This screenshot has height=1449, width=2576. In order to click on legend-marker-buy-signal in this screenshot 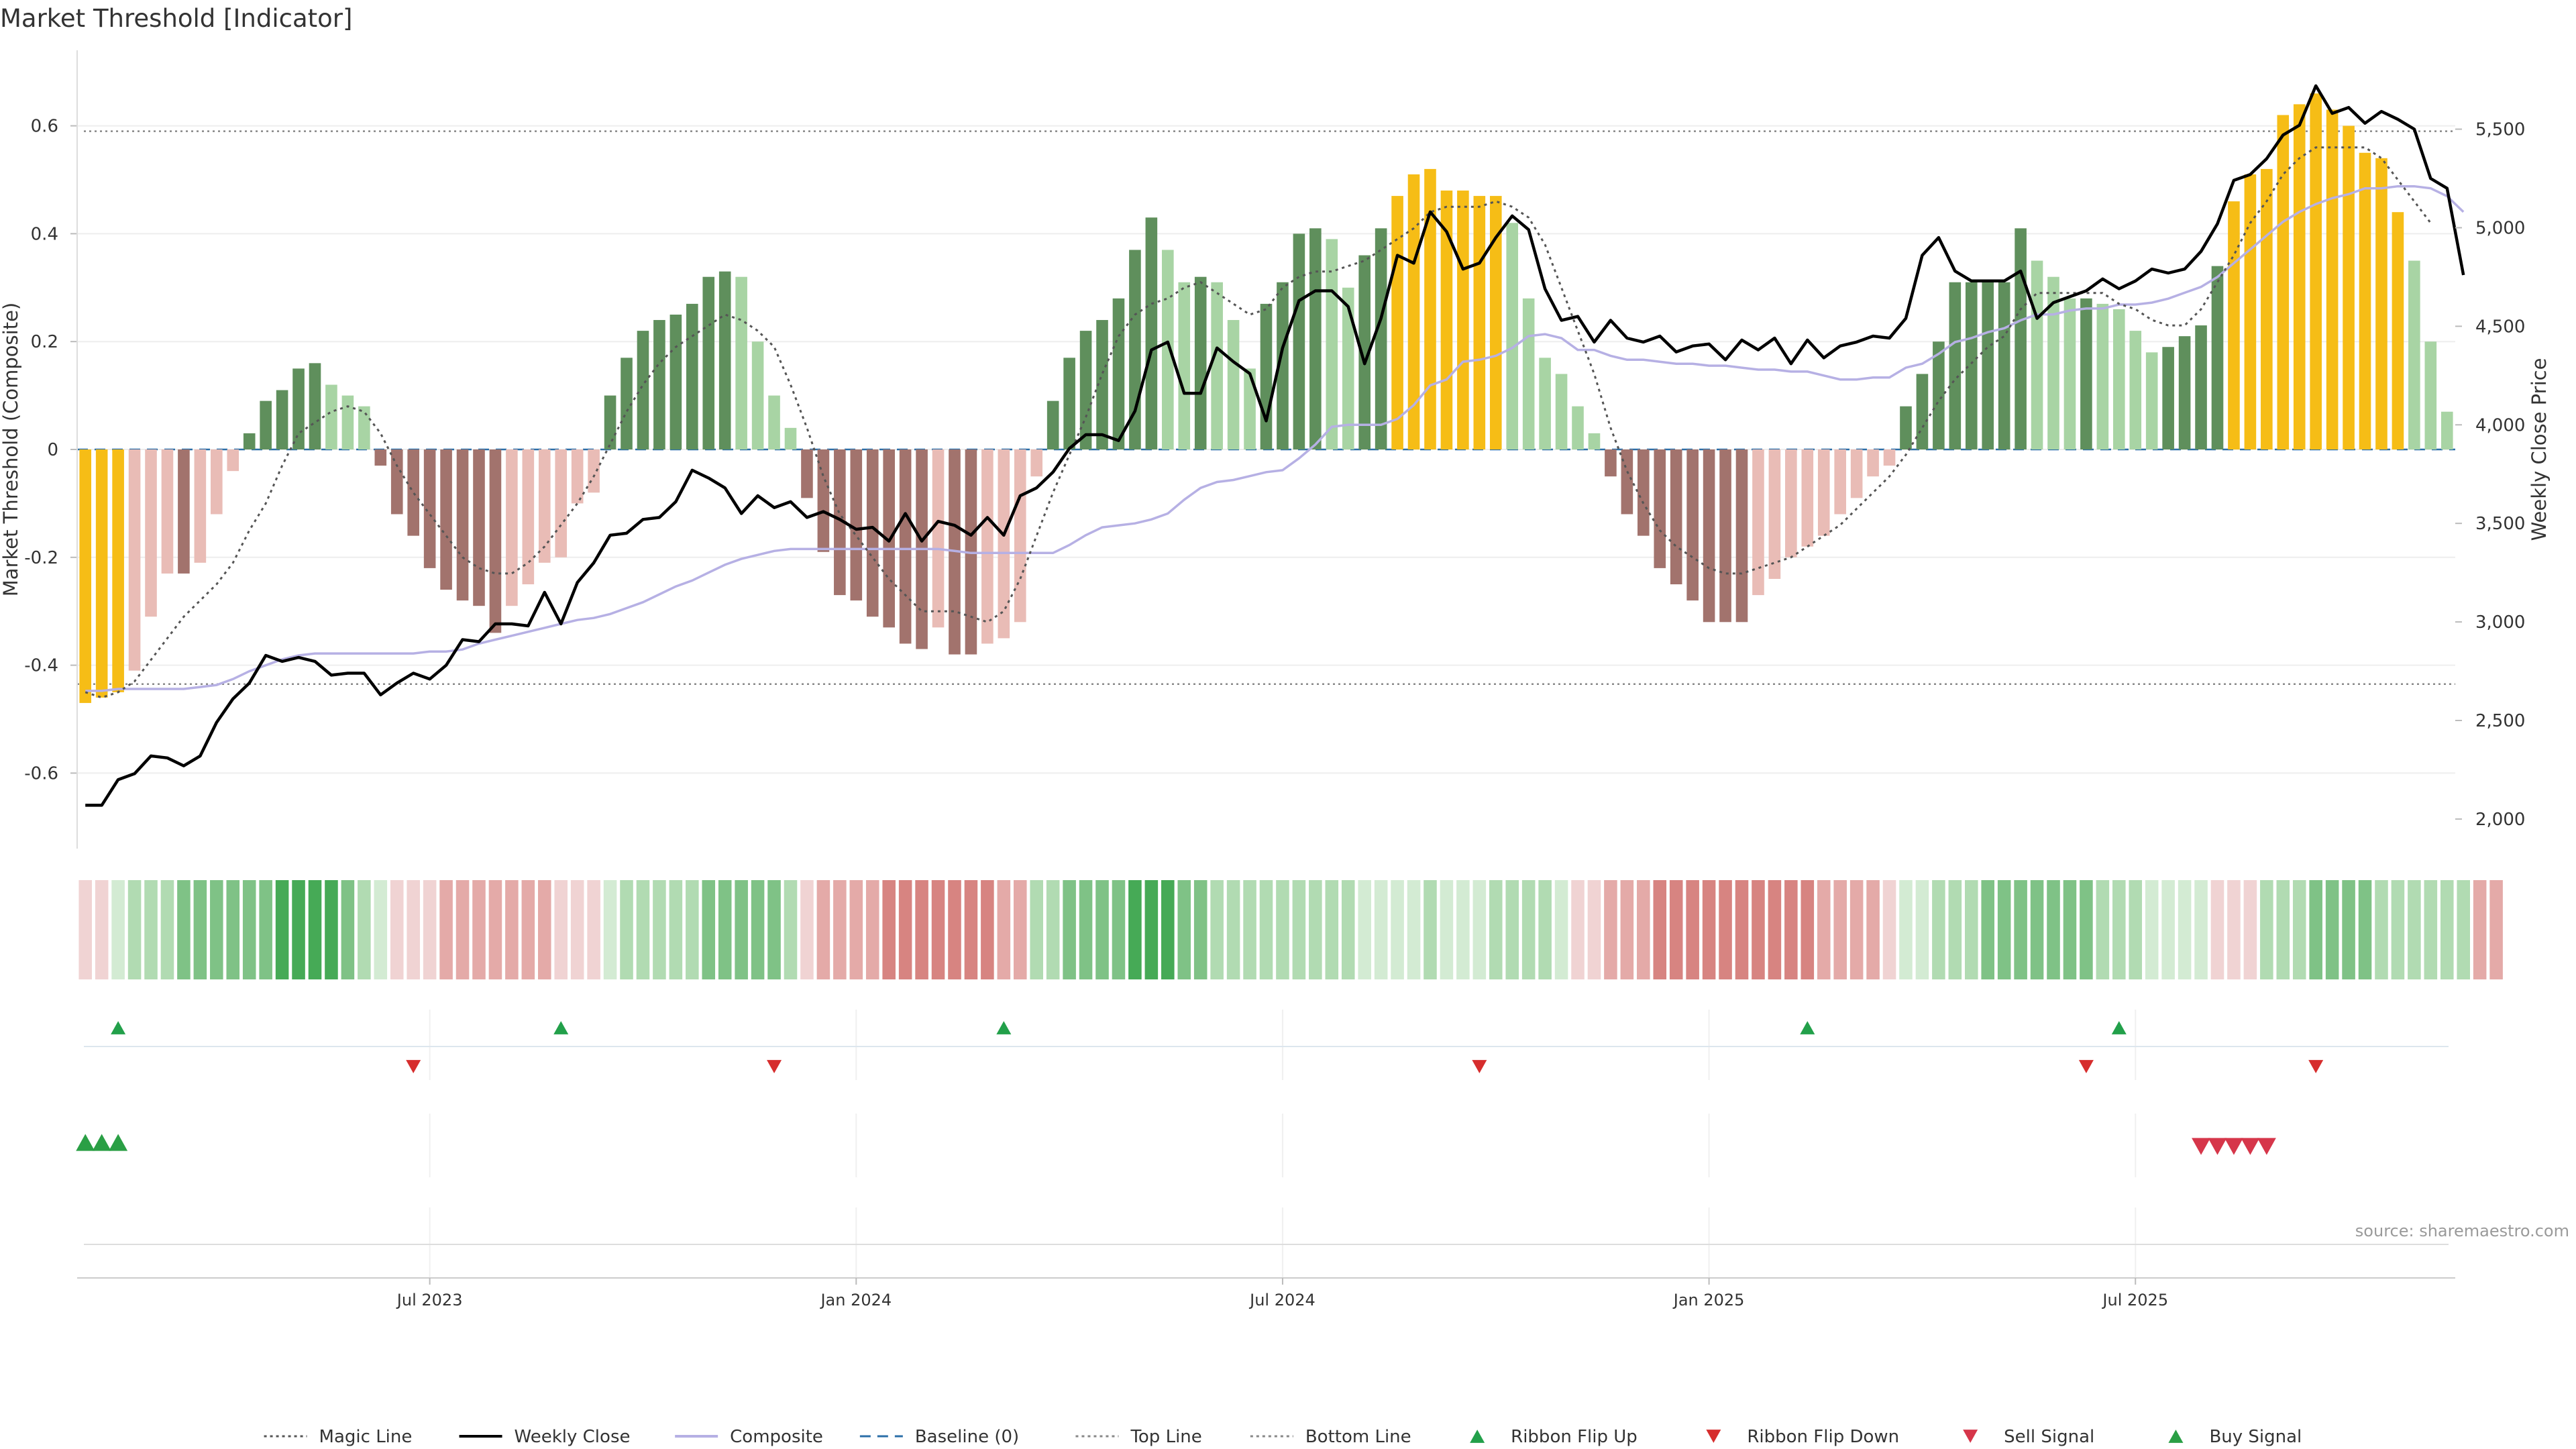, I will do `click(2176, 1436)`.